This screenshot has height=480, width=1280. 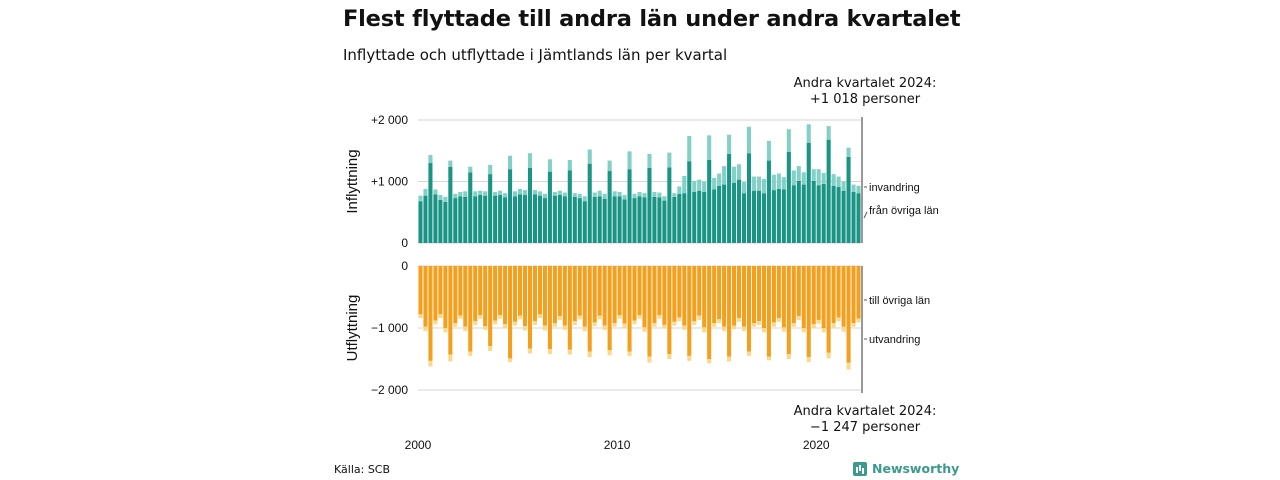 What do you see at coordinates (894, 340) in the screenshot?
I see `legend-label: utvandring` at bounding box center [894, 340].